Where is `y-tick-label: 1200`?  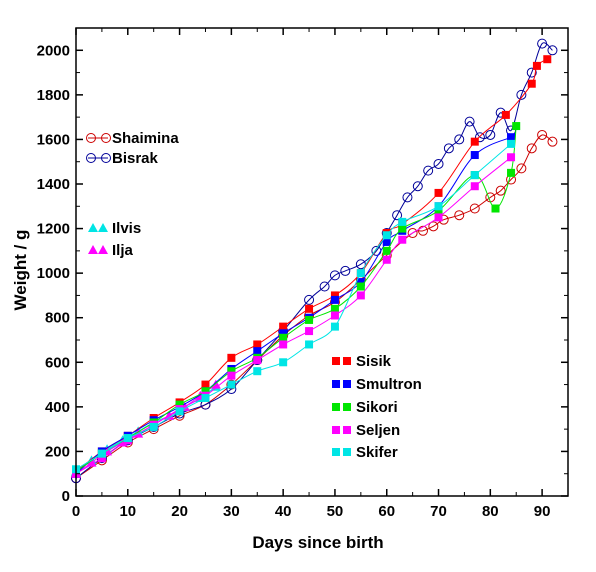 y-tick-label: 1200 is located at coordinates (53, 229).